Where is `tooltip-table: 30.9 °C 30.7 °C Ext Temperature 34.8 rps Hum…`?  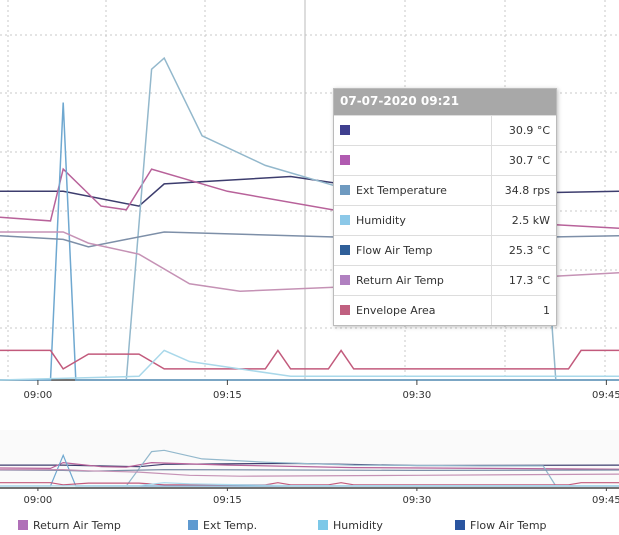 tooltip-table: 30.9 °C 30.7 °C Ext Temperature 34.8 rps Hum… is located at coordinates (445, 220).